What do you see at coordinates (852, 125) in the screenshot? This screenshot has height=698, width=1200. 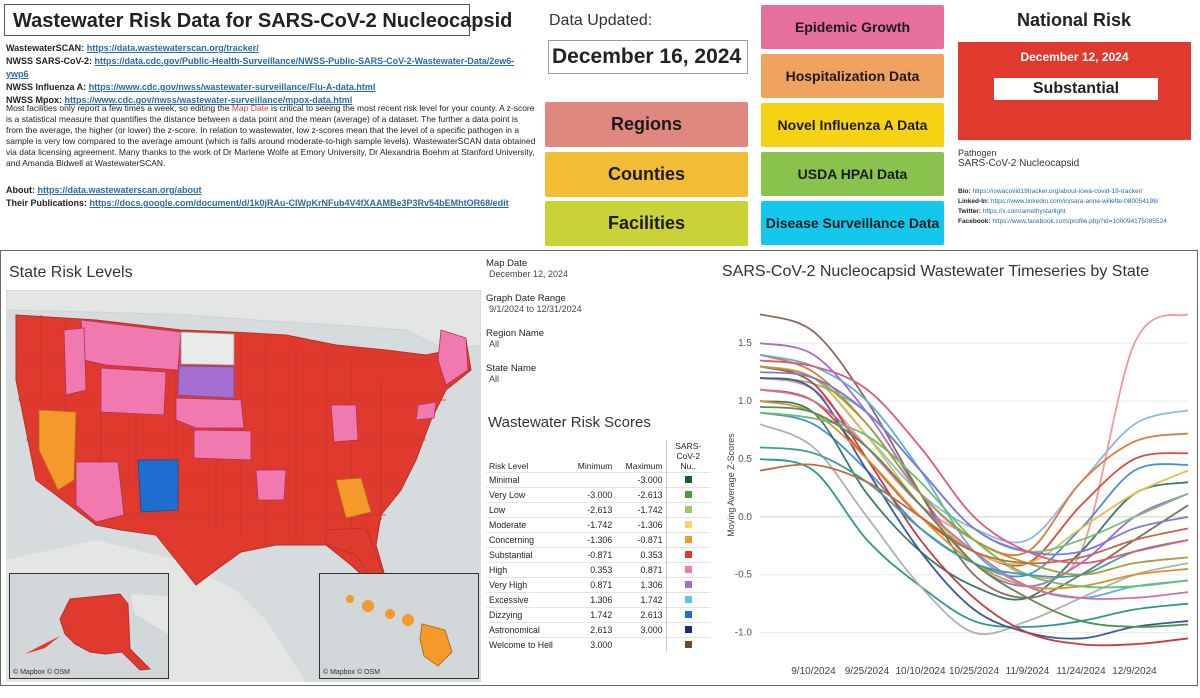 I see `novel-influenza-button: Novel Influenza A Data` at bounding box center [852, 125].